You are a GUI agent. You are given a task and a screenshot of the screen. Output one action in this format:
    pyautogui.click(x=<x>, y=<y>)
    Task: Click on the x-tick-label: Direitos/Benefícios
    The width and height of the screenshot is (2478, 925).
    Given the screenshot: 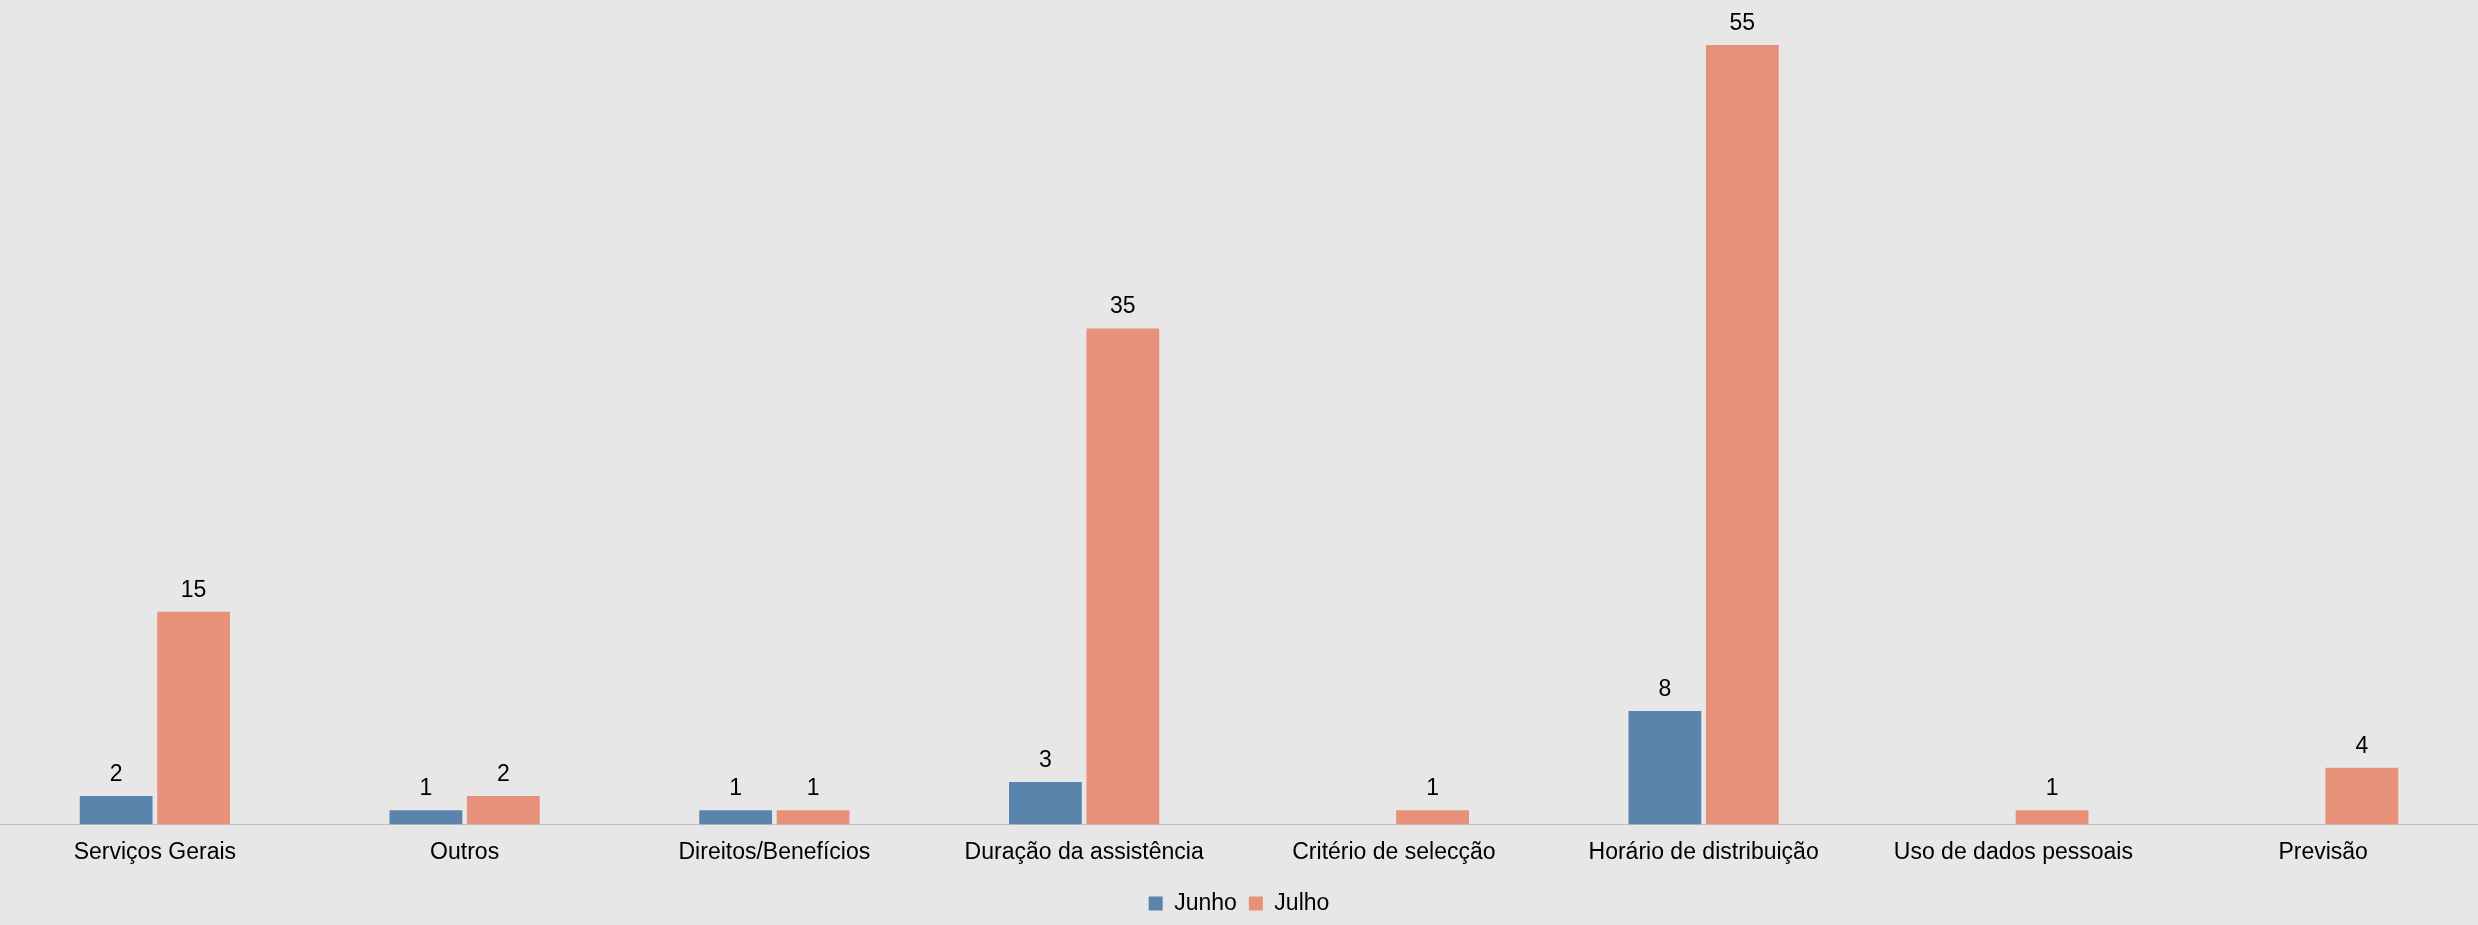 What is the action you would take?
    pyautogui.click(x=774, y=850)
    